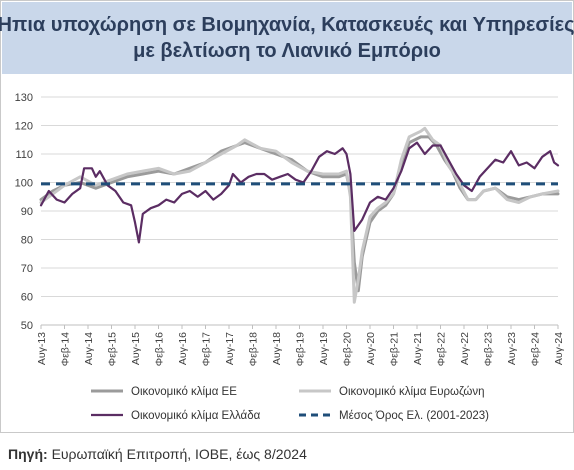  Describe the element at coordinates (414, 416) in the screenshot. I see `legend-label-3: Μέσος Όρος Ελ. (2001-2023)` at that location.